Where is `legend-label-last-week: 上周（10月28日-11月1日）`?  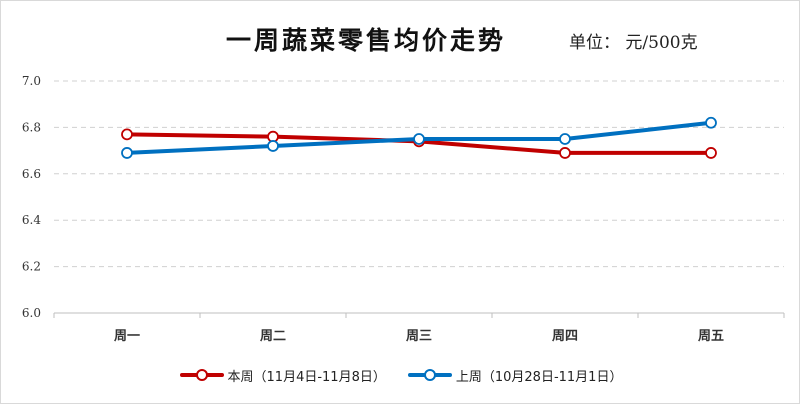
legend-label-last-week: 上周（10月28日-11月1日） is located at coordinates (539, 377).